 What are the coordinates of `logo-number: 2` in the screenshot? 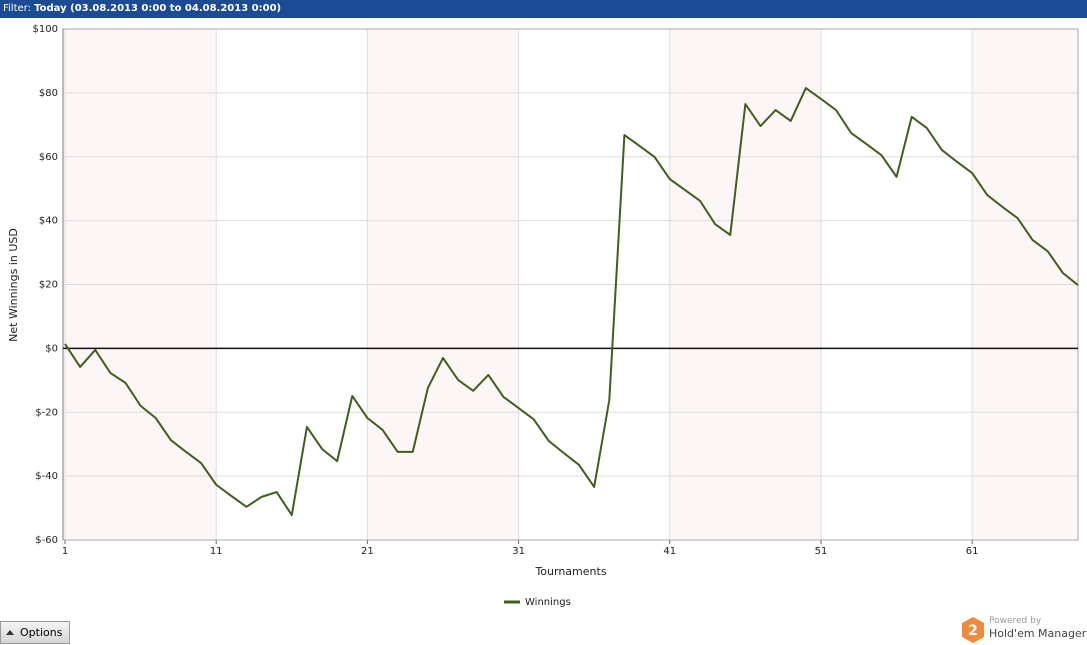 It's located at (973, 631).